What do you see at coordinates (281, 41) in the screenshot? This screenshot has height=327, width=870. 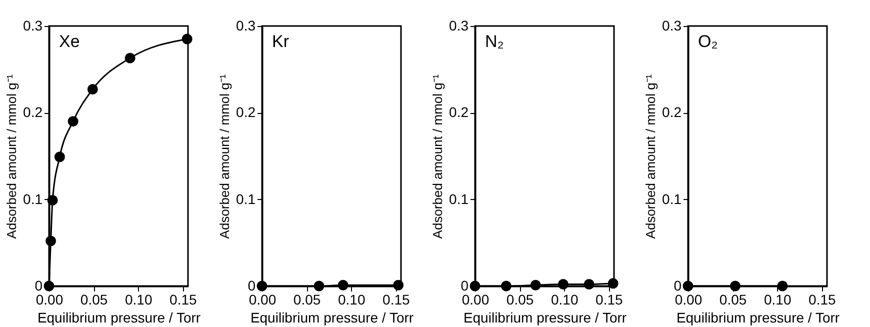 I see `chart-title: Kr` at bounding box center [281, 41].